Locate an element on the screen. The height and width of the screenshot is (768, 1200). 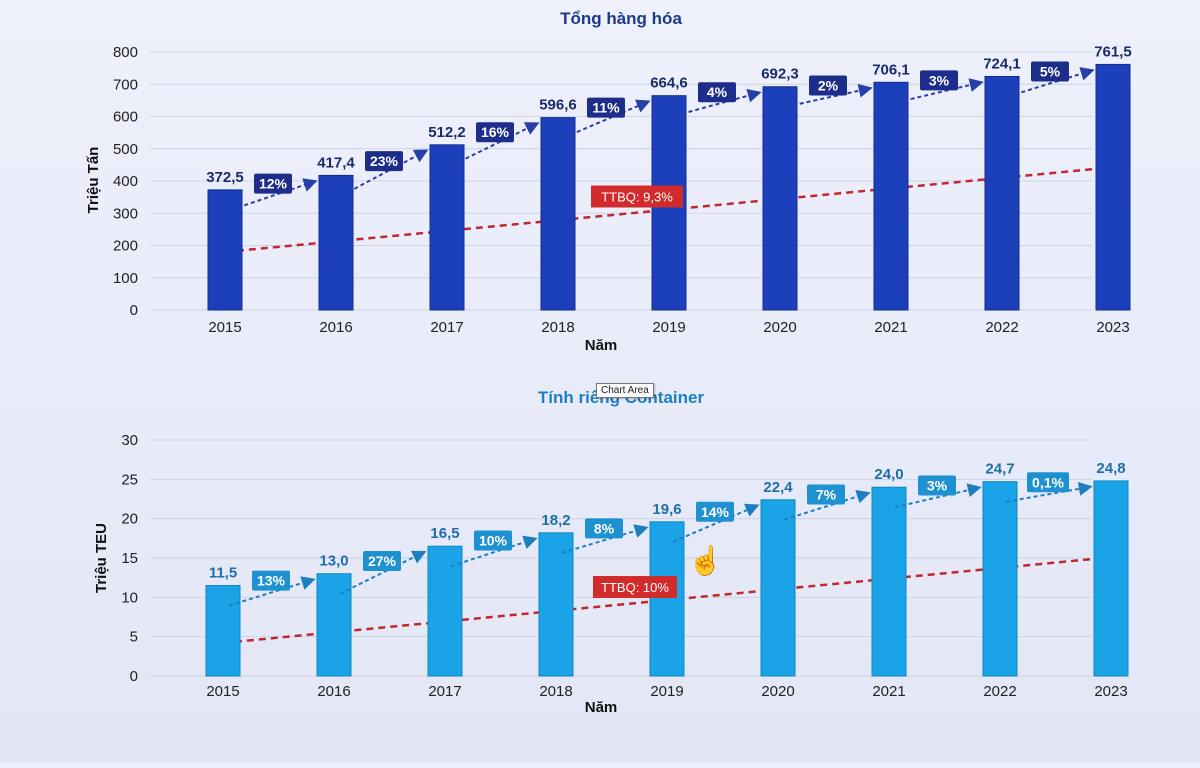
data-label: 11,5 is located at coordinates (223, 573).